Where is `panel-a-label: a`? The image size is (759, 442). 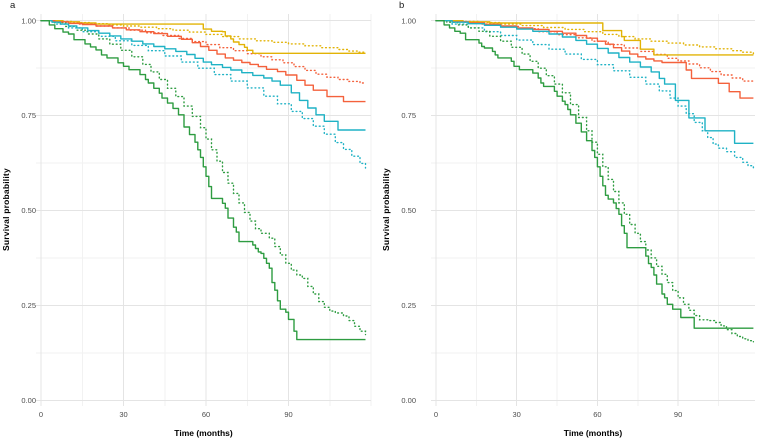
panel-a-label: a is located at coordinates (13, 5).